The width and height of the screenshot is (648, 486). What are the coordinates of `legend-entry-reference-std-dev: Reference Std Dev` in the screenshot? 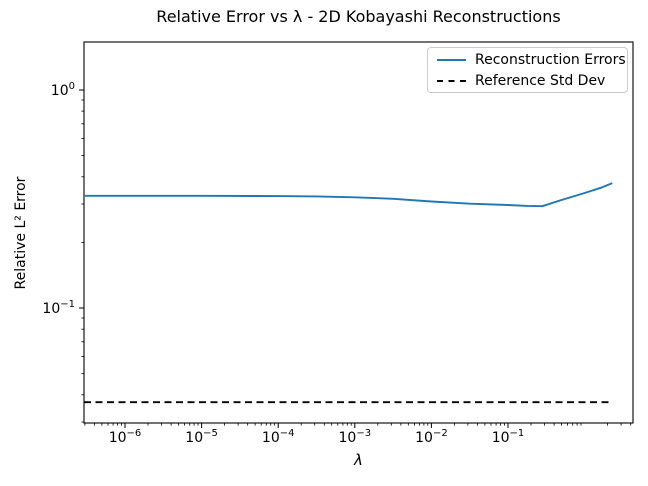 It's located at (528, 81).